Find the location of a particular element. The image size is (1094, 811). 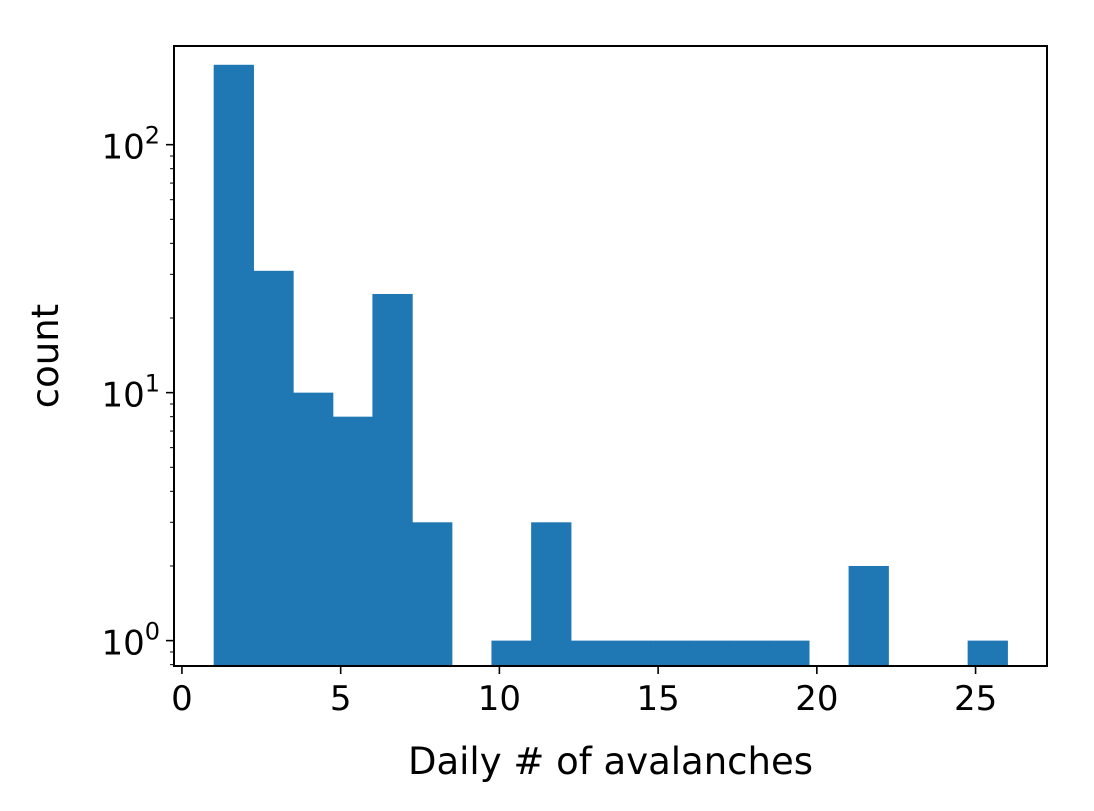

y-axis: 10⁰ 10¹ 10² is located at coordinates (137, 394).